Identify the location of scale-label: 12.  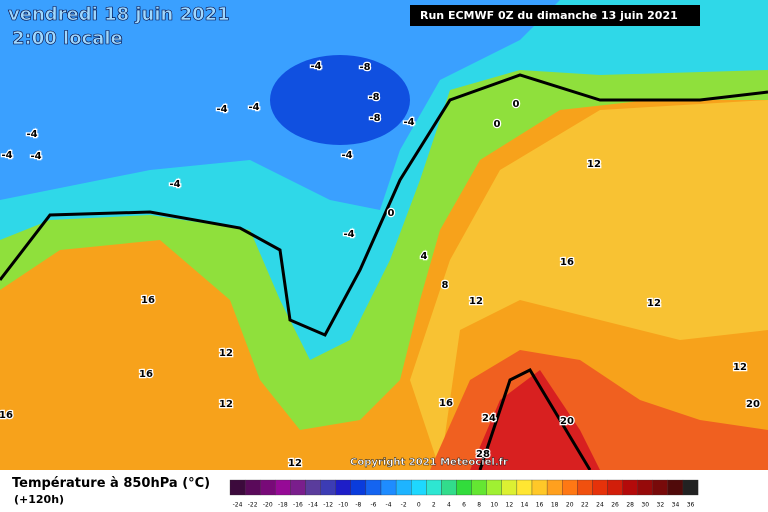
(510, 505).